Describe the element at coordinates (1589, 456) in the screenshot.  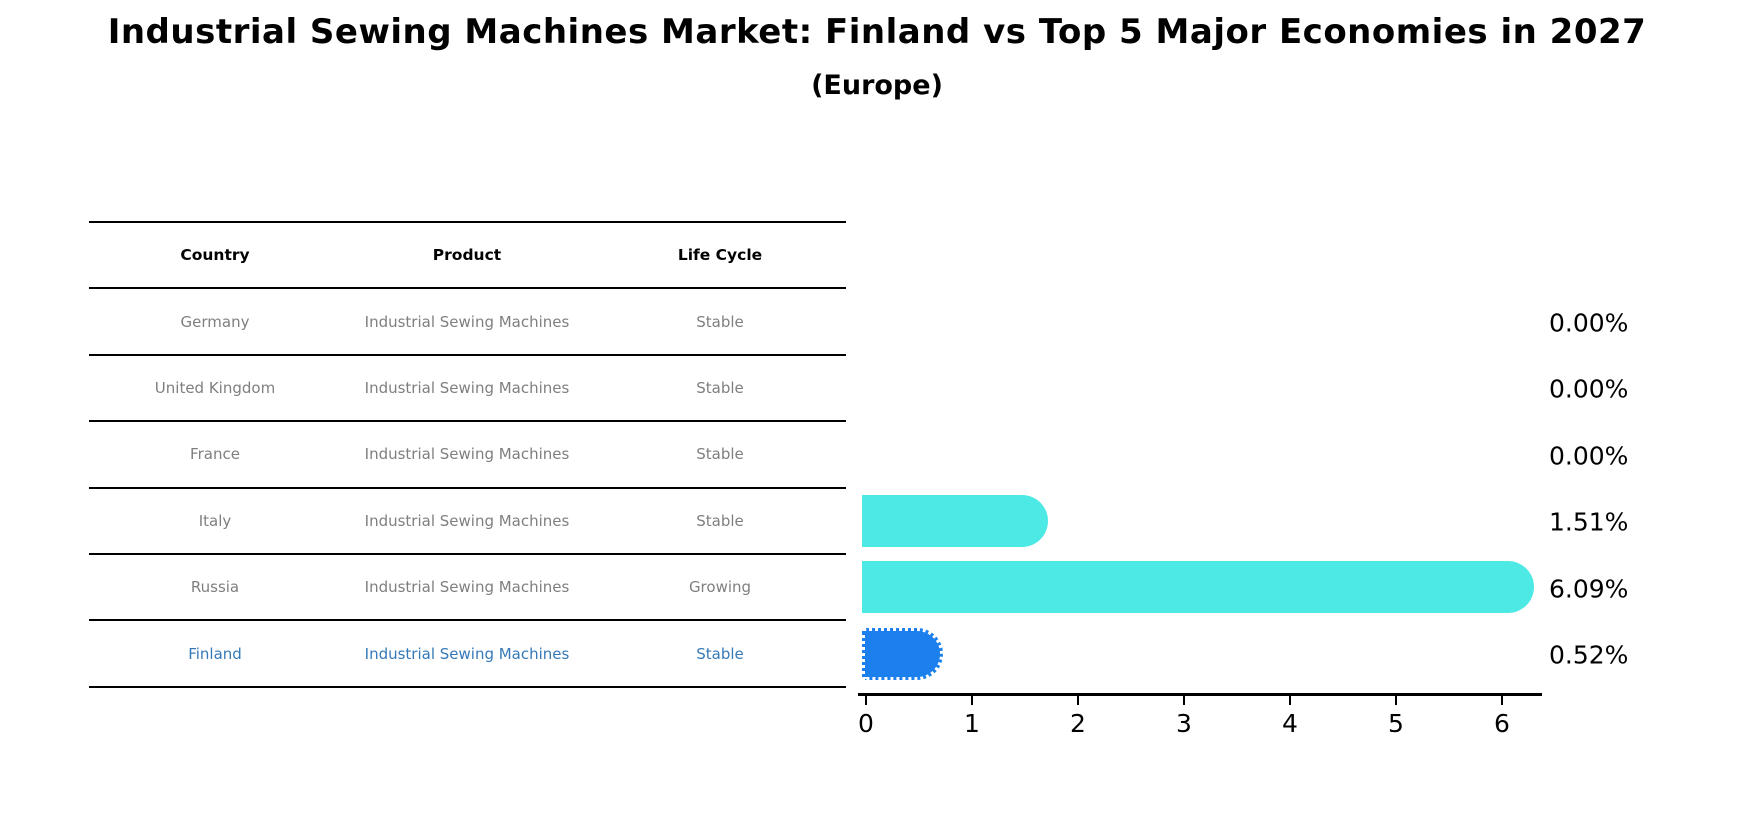
I see `value-label-france: 0.00%` at that location.